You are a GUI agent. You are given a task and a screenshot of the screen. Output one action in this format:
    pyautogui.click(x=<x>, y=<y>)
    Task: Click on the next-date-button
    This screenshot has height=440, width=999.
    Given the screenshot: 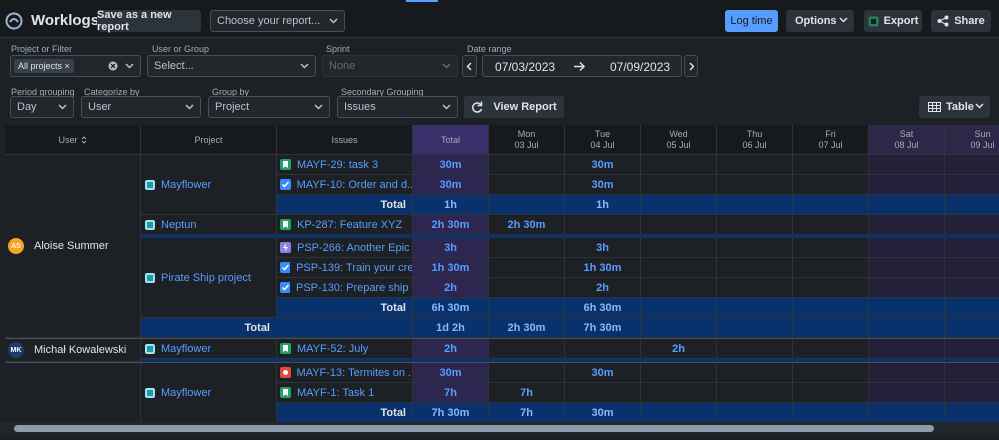 What is the action you would take?
    pyautogui.click(x=691, y=66)
    